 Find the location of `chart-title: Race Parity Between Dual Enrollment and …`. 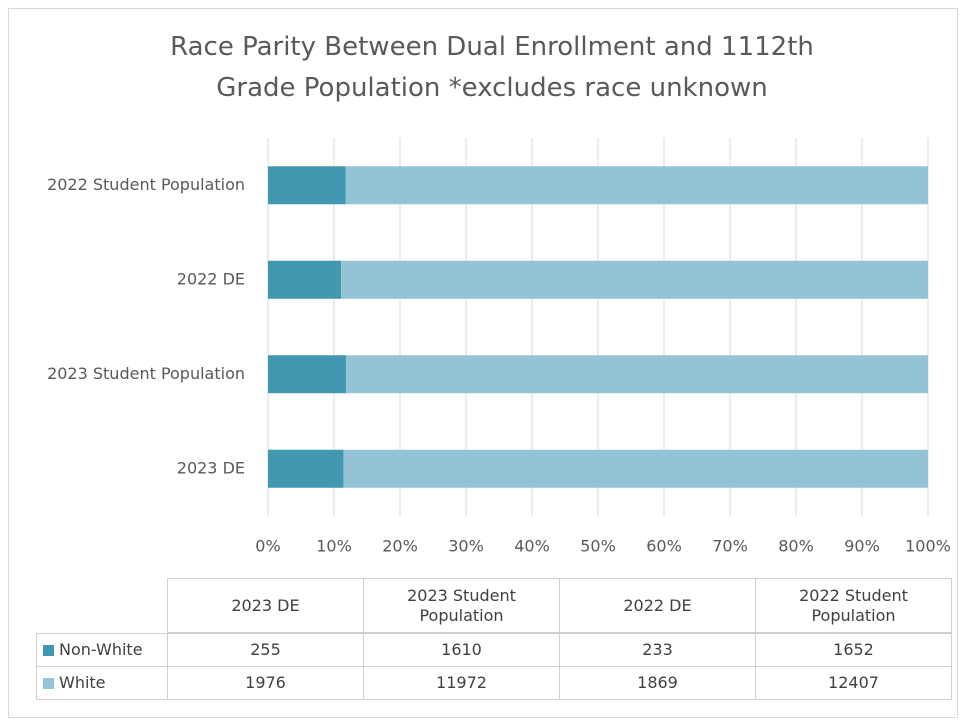

chart-title: Race Parity Between Dual Enrollment and … is located at coordinates (492, 67).